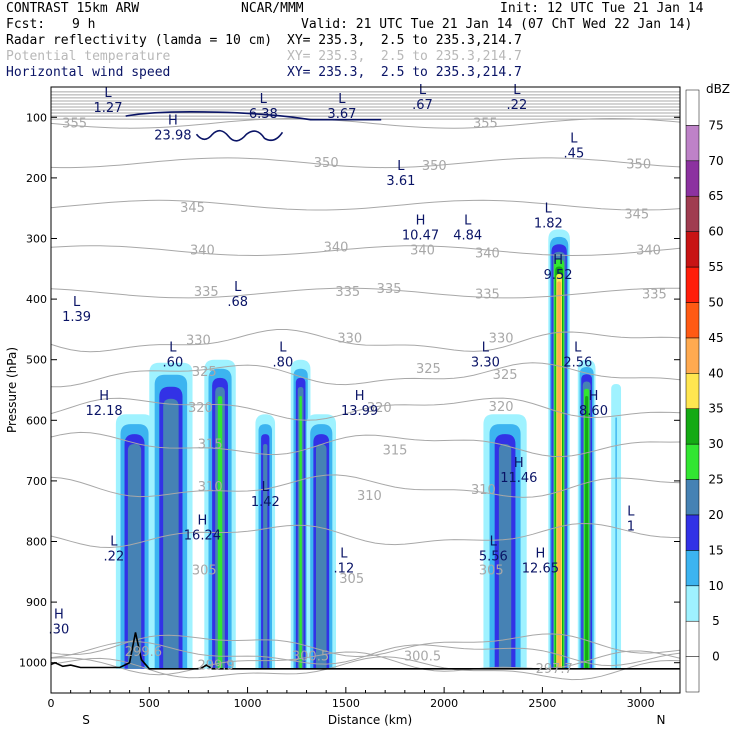 The width and height of the screenshot is (740, 740). What do you see at coordinates (485, 363) in the screenshot?
I see `wind-extremum-value: 3.30` at bounding box center [485, 363].